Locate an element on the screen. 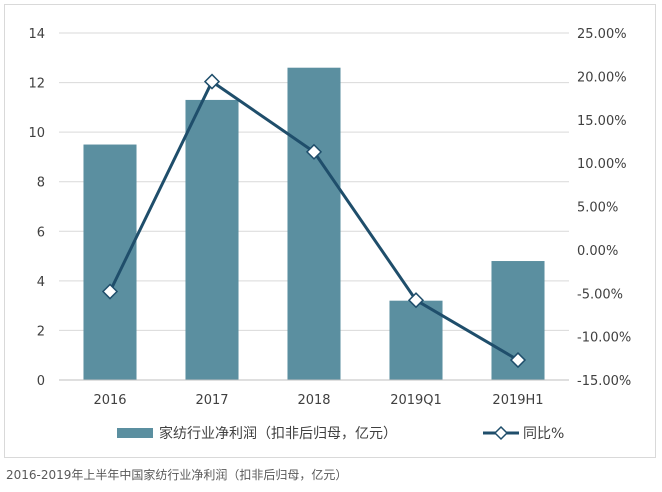  right-axis-tick-label: 10.00% is located at coordinates (602, 164).